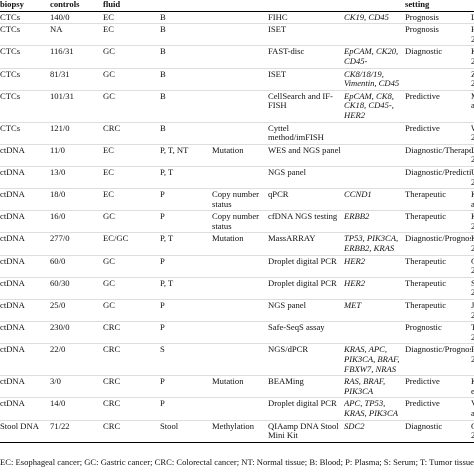 This screenshot has height=474, width=474. I want to click on table-cell: Oh et al, 2017, so click(472, 431).